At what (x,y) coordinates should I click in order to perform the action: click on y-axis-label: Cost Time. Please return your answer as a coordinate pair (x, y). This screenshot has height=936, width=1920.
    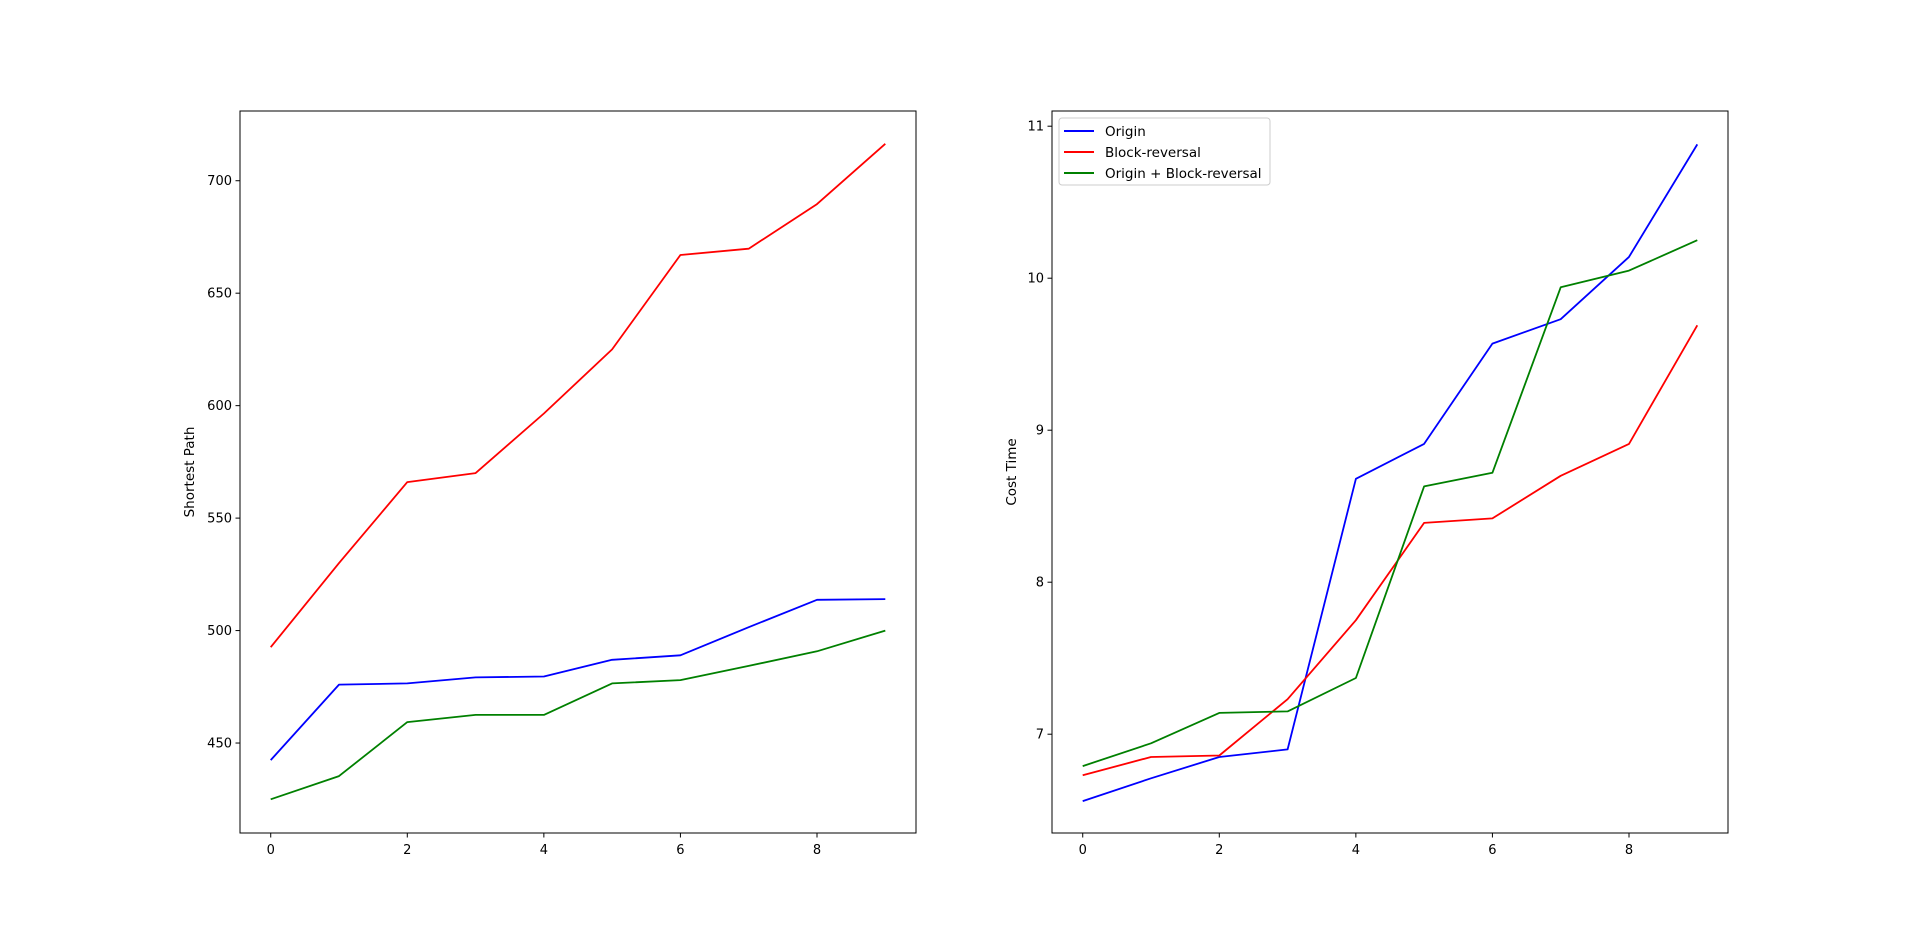
    Looking at the image, I should click on (1012, 471).